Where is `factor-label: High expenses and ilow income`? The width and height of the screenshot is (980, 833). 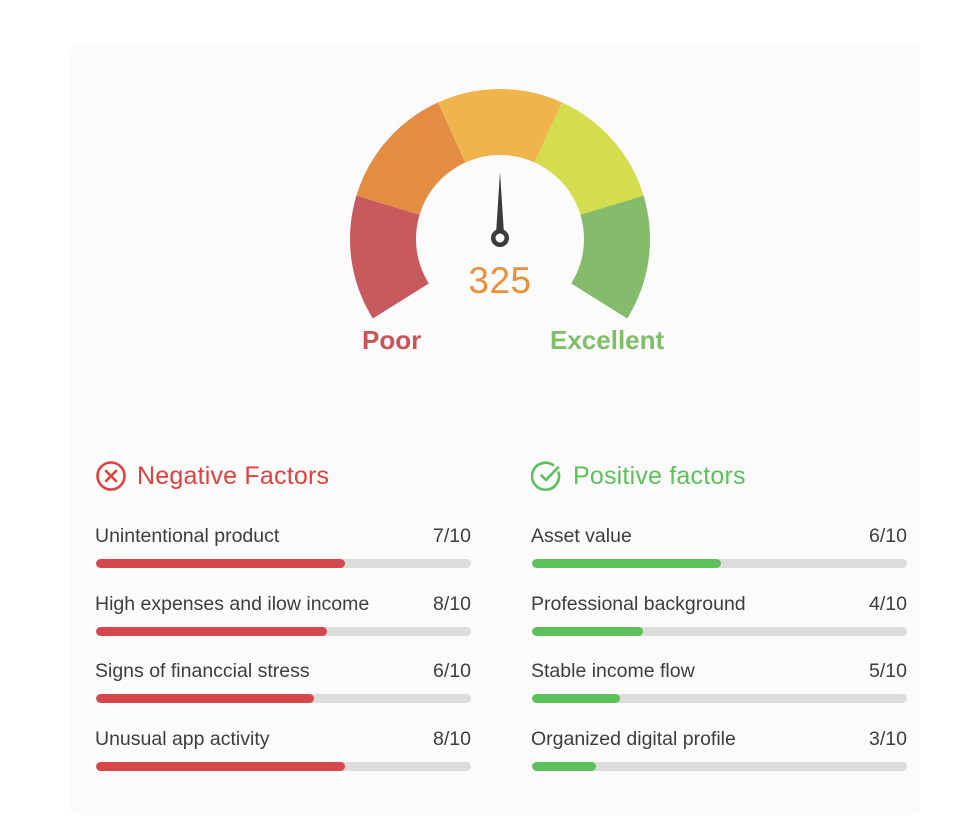 factor-label: High expenses and ilow income is located at coordinates (232, 603).